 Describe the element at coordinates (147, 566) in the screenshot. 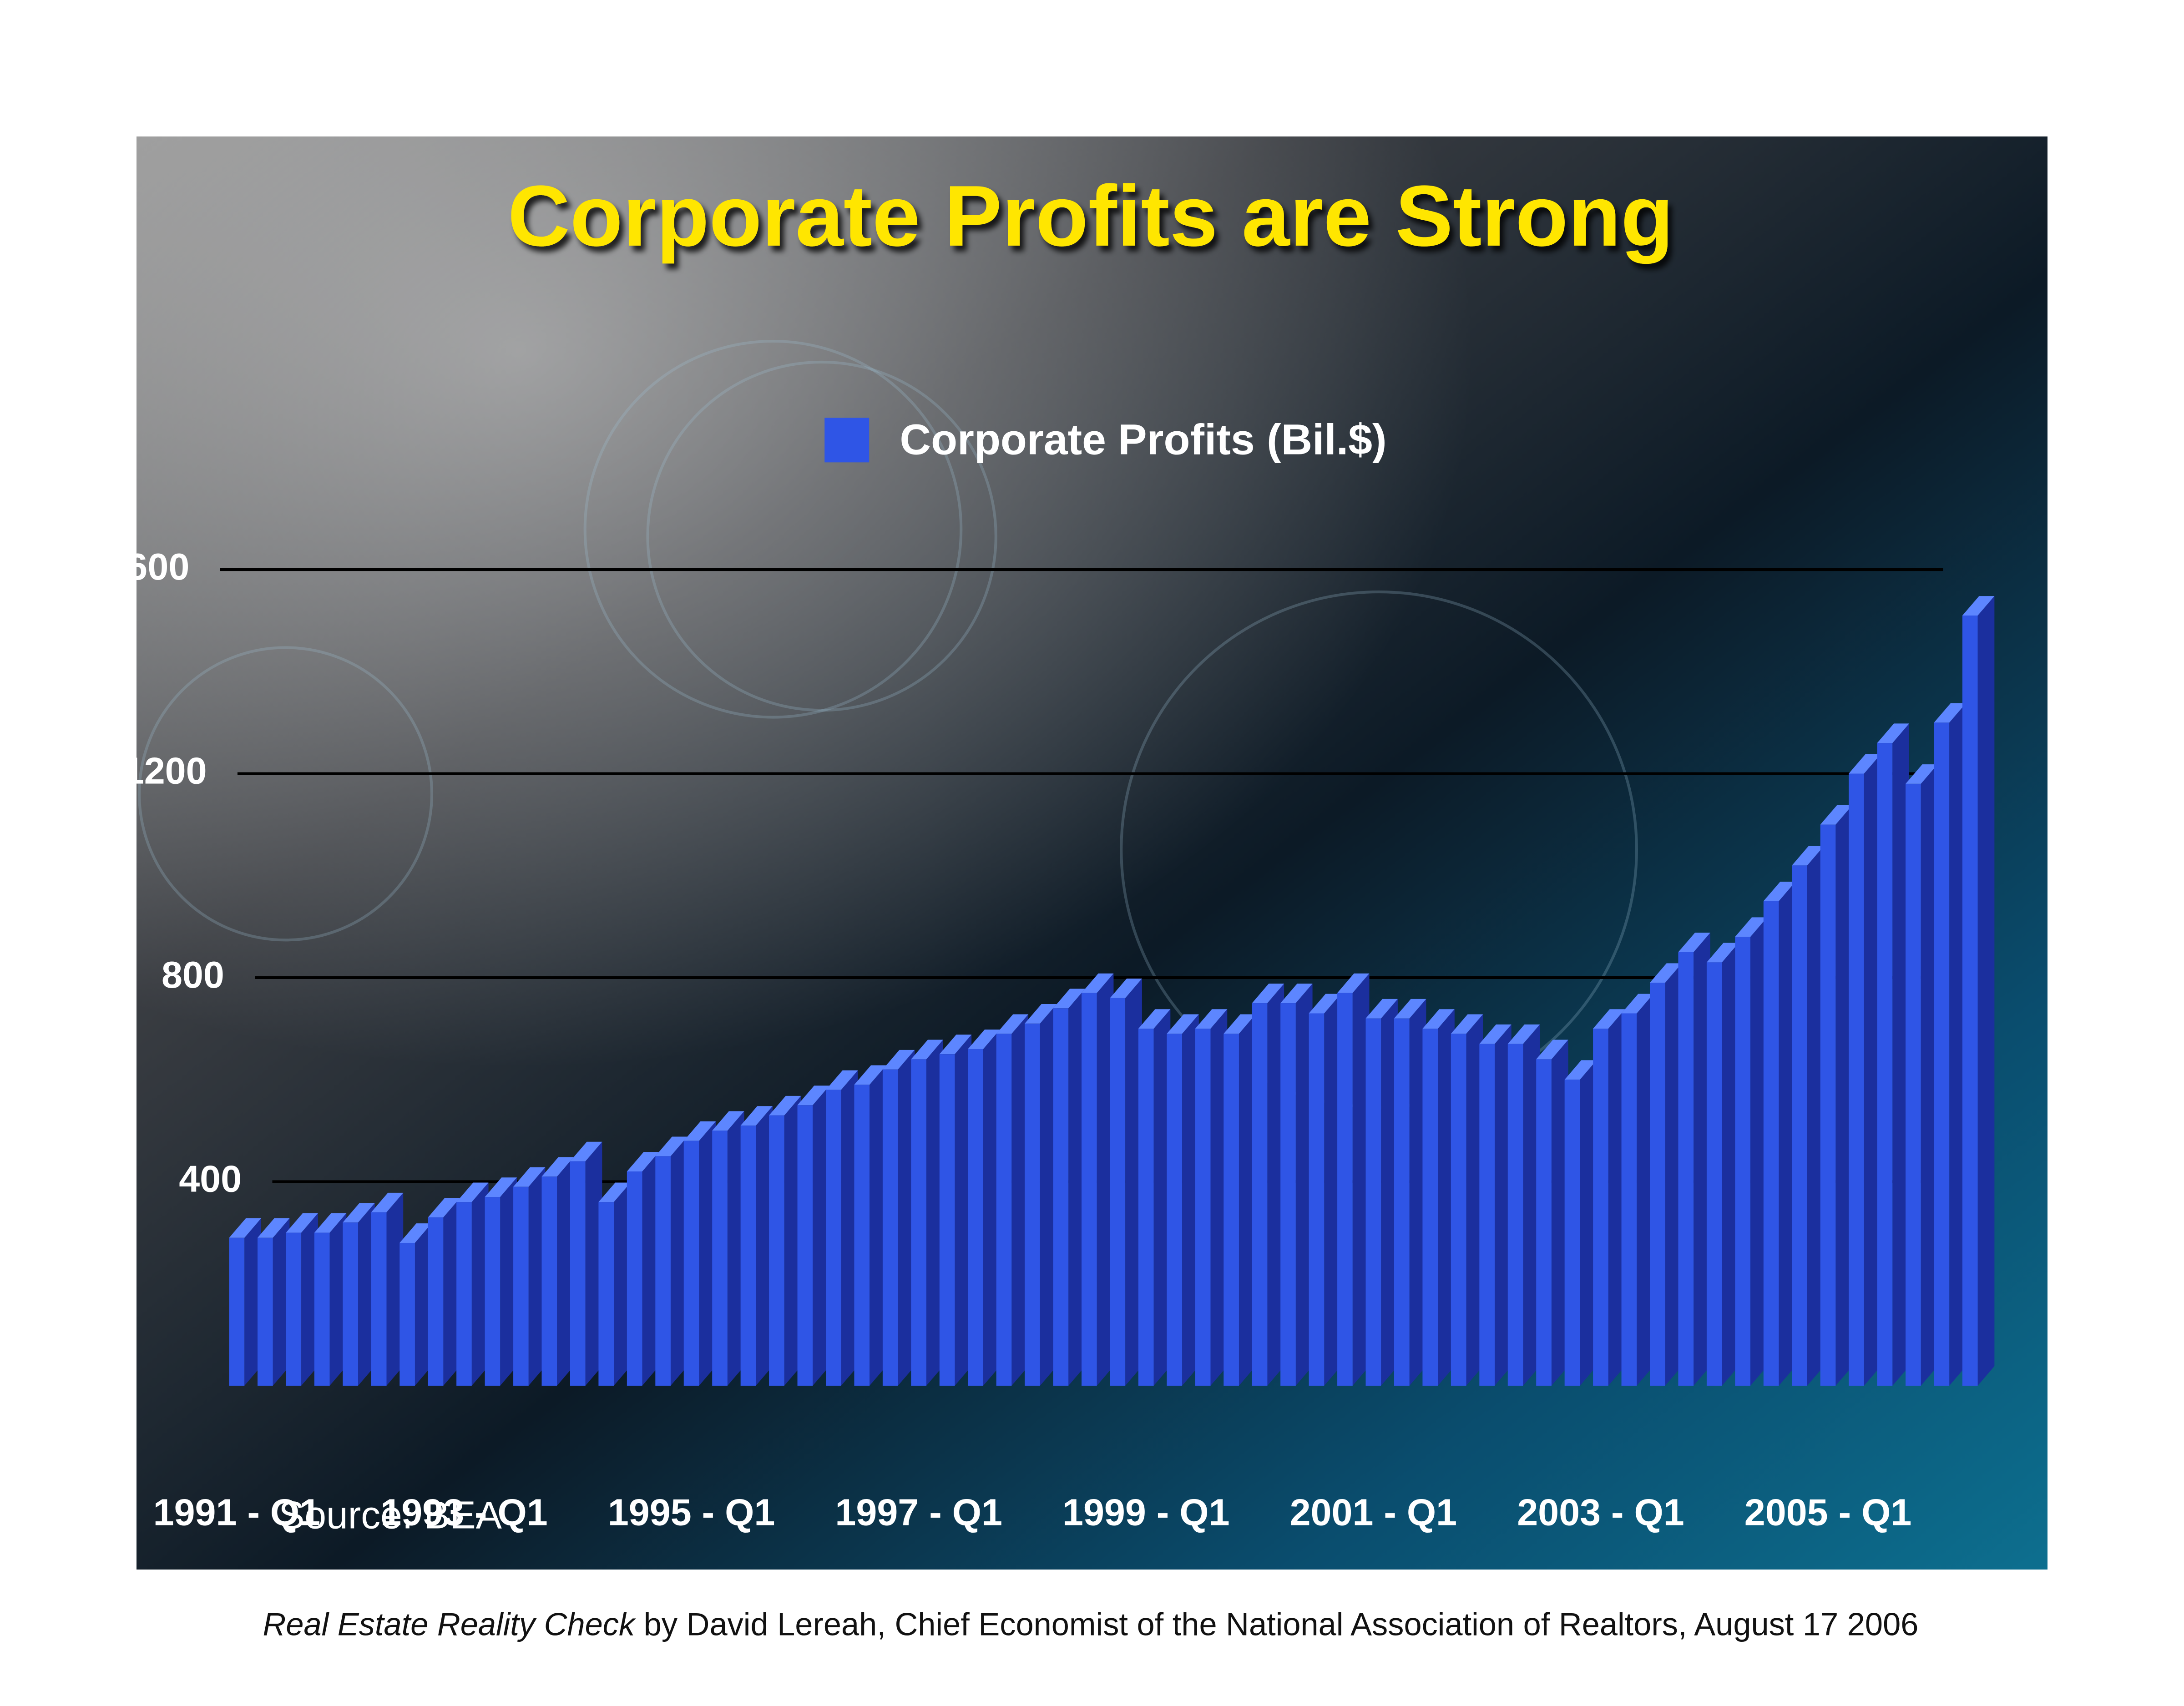

I see `y-tick-label: 1600` at that location.